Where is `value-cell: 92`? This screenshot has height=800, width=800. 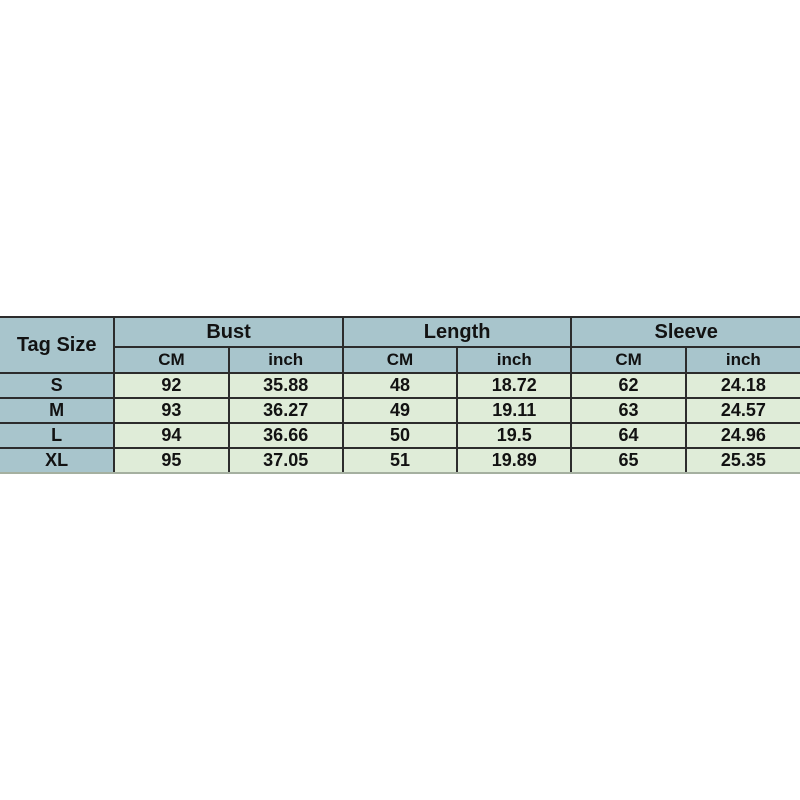 value-cell: 92 is located at coordinates (171, 385).